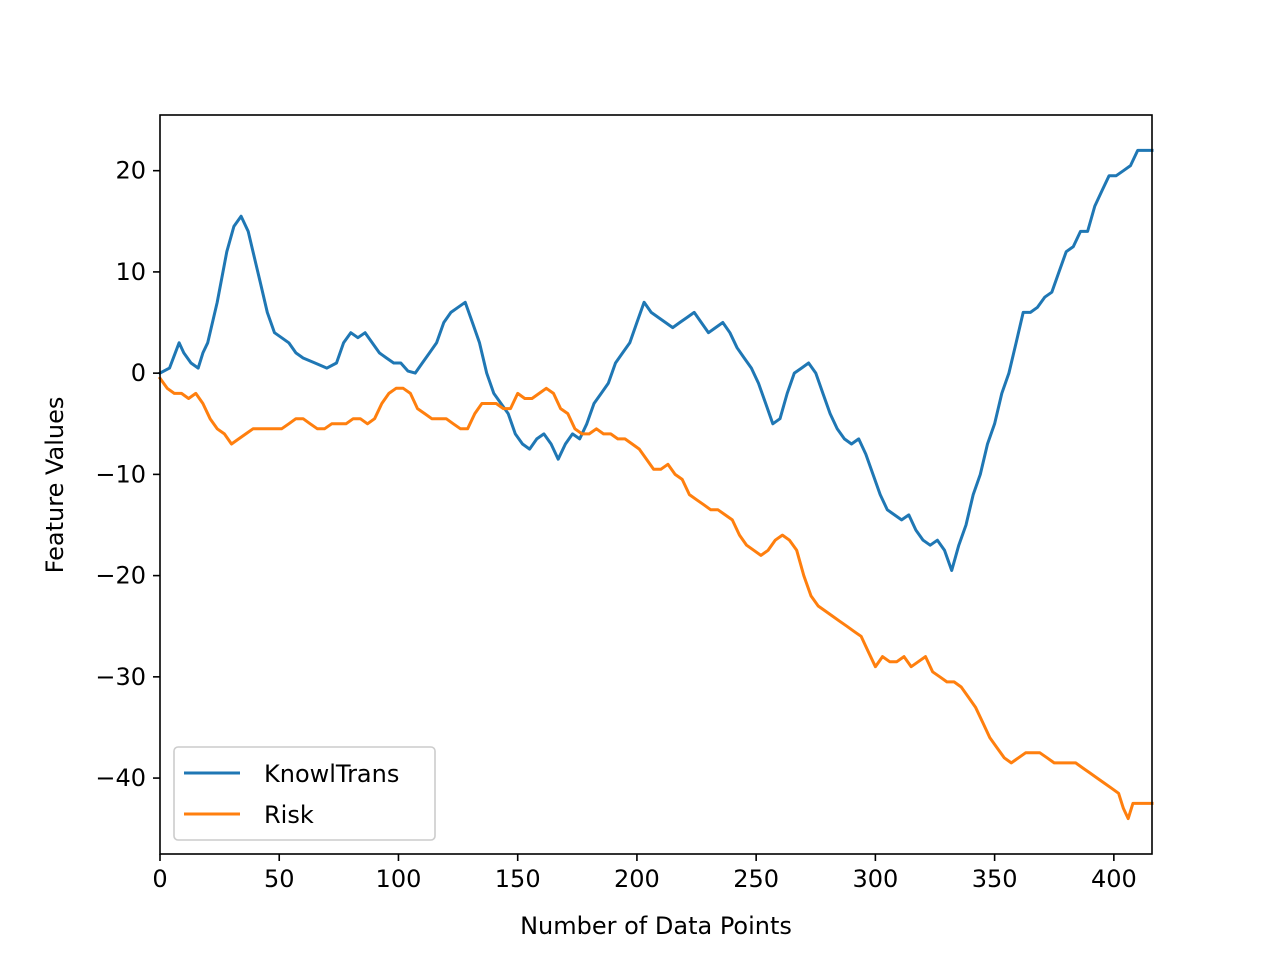 Image resolution: width=1280 pixels, height=960 pixels. I want to click on legend-box, so click(304, 793).